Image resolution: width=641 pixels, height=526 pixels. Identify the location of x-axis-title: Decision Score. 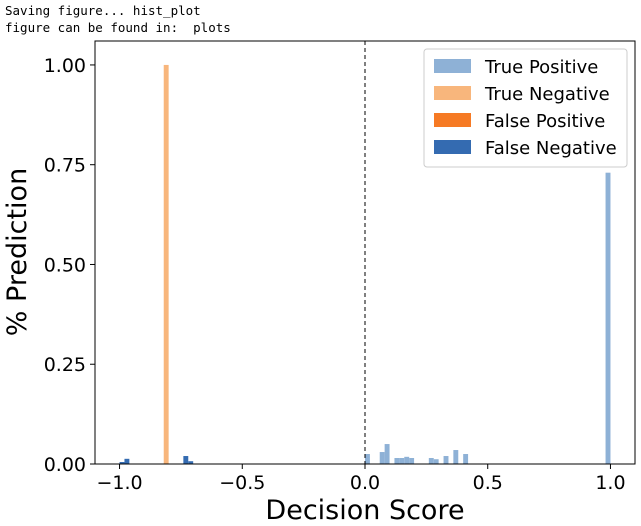
(364, 510).